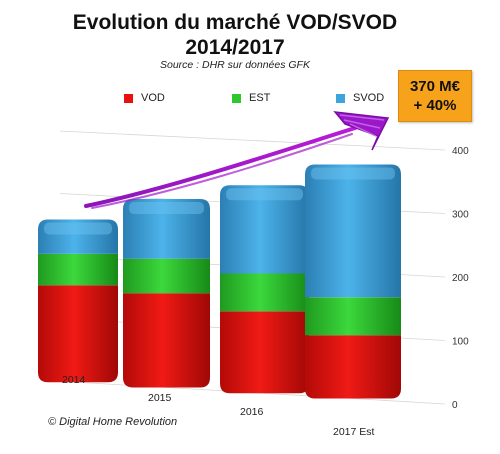  Describe the element at coordinates (435, 96) in the screenshot. I see `growth-callout: 370 M€ + 40%` at that location.